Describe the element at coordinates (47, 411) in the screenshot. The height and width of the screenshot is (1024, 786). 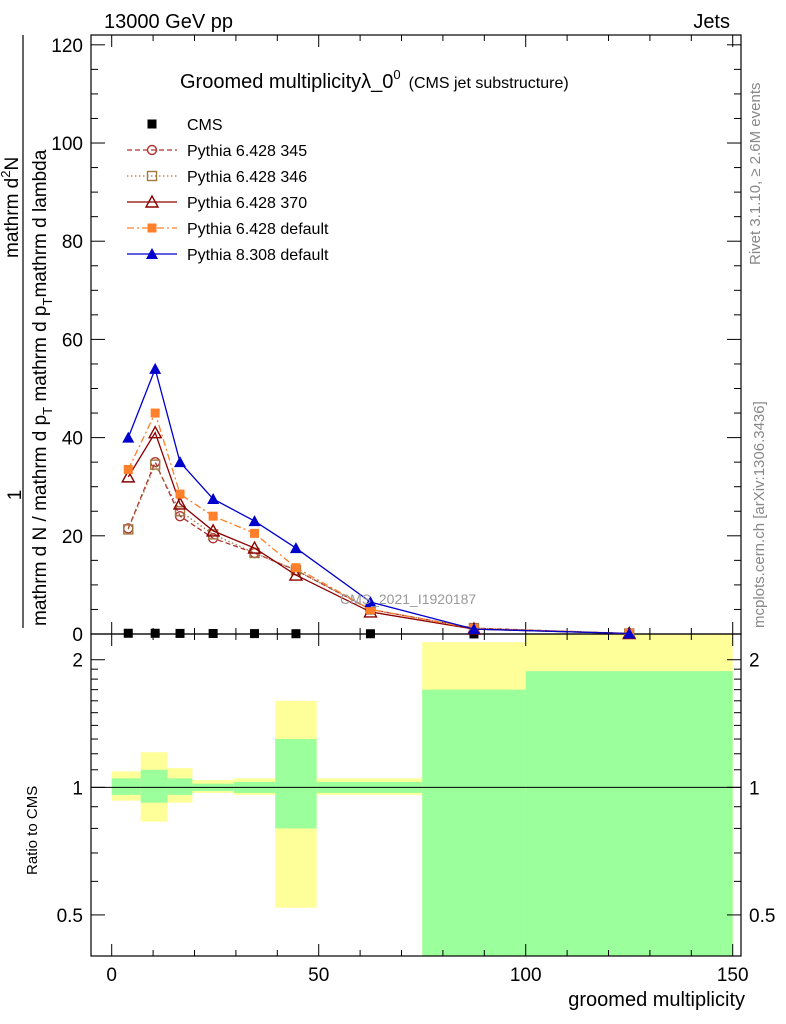
I see `ylabel-den-sub: T` at that location.